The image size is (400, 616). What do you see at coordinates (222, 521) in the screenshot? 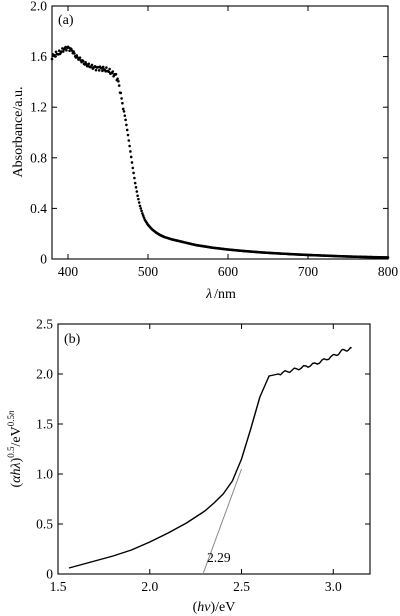
I see `panel-b-tangent-line` at bounding box center [222, 521].